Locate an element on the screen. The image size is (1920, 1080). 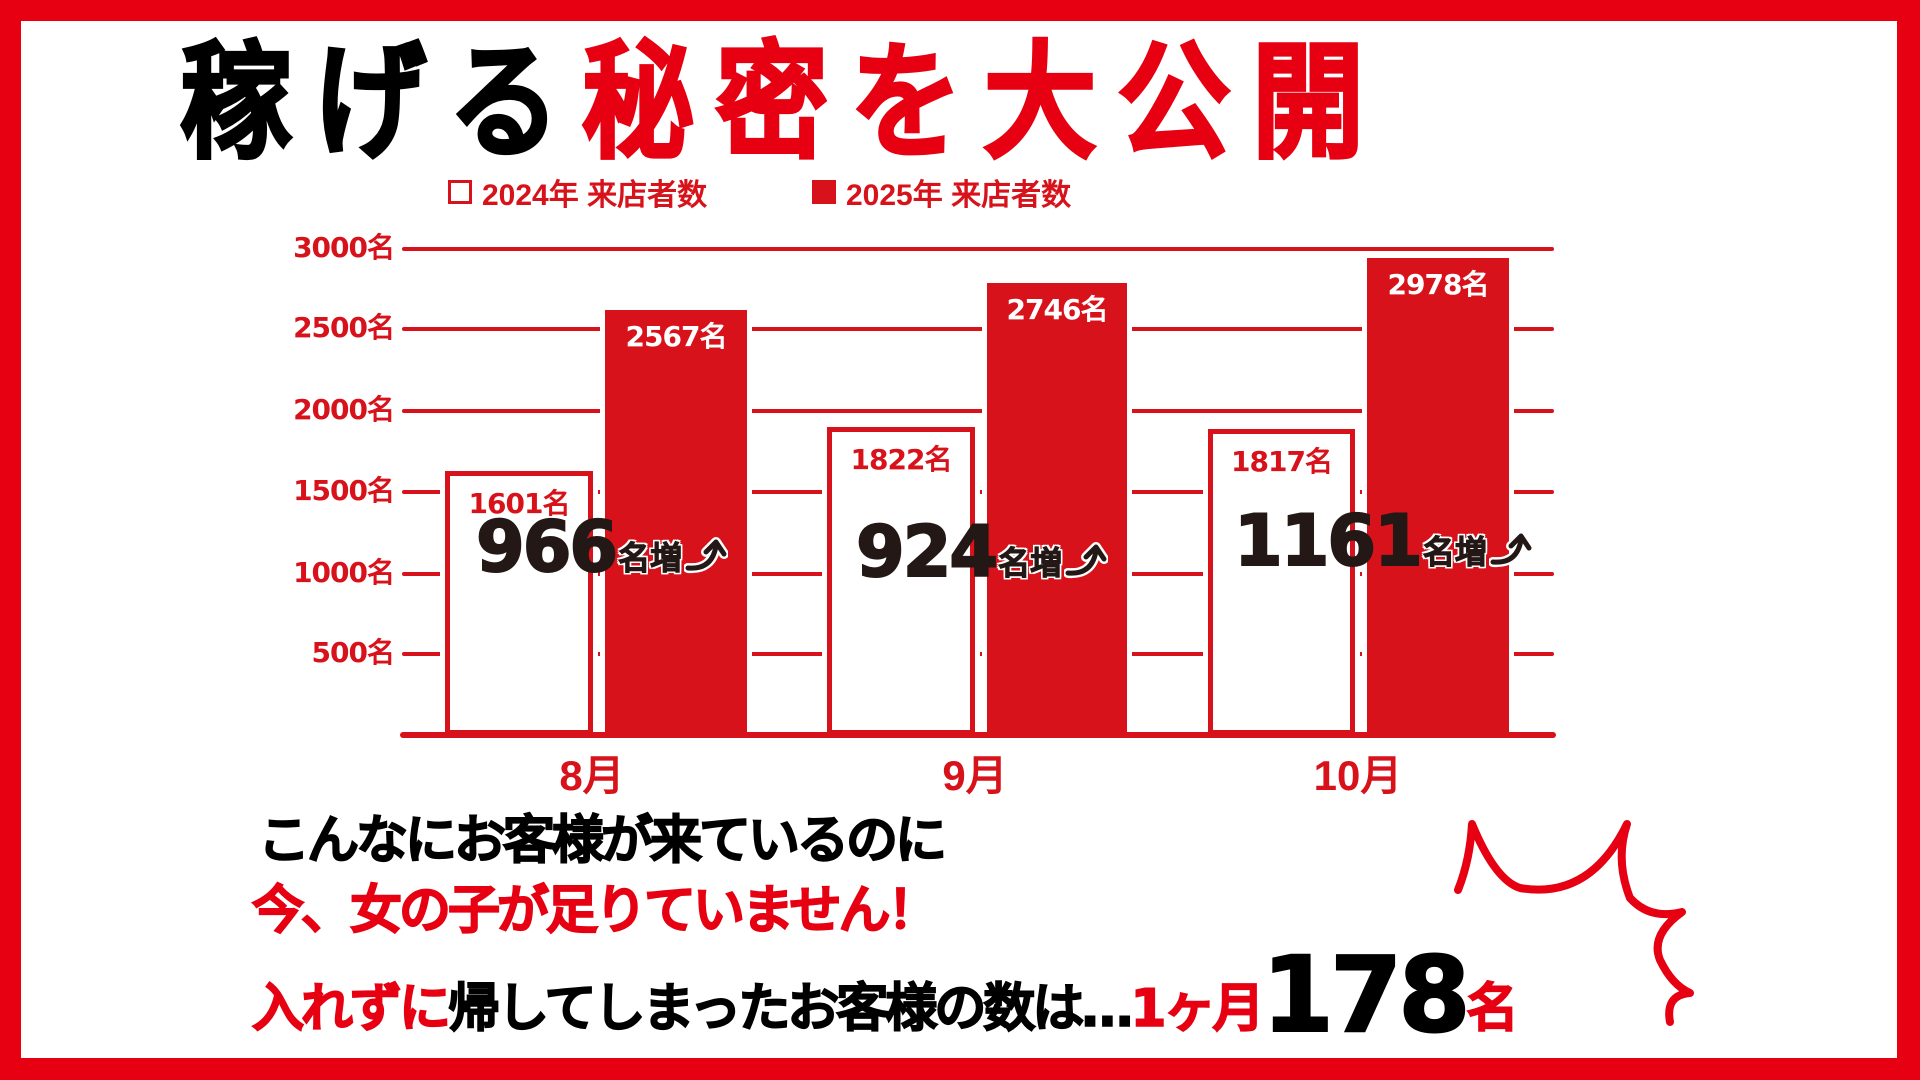
bar-value-label: 1601名 is located at coordinates (519, 503).